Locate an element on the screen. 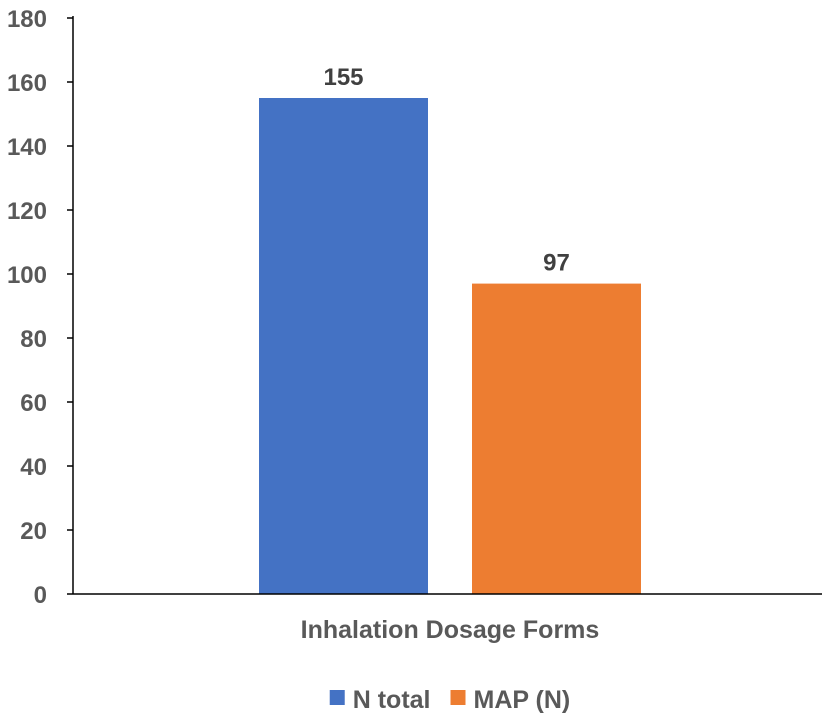 Image resolution: width=826 pixels, height=723 pixels. y-tick-label: 140 is located at coordinates (27, 147).